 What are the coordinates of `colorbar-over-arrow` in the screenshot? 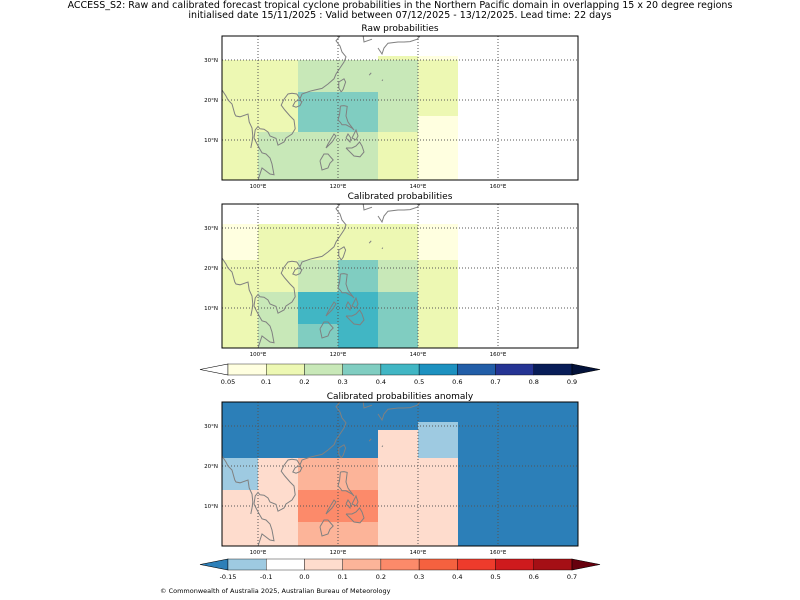 It's located at (586, 369).